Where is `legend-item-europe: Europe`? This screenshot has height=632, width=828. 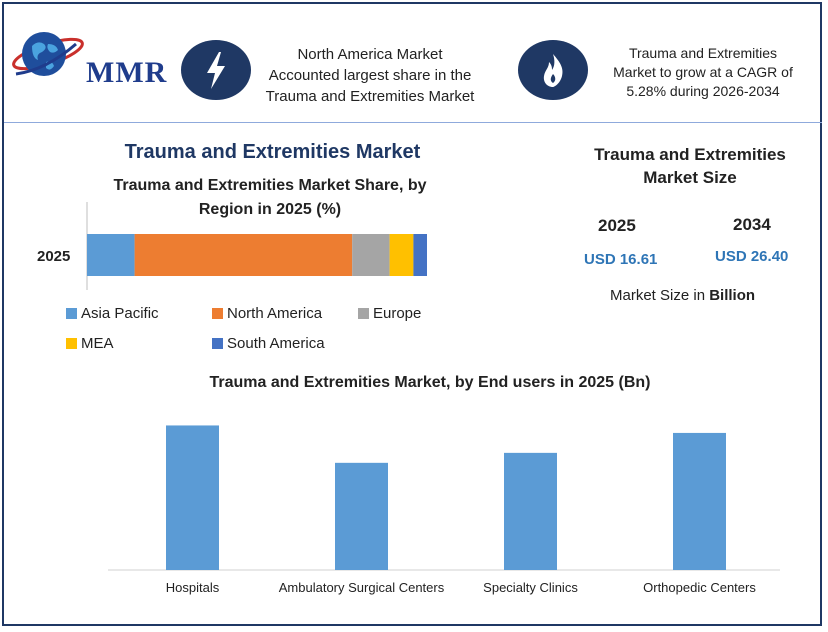 legend-item-europe: Europe is located at coordinates (389, 313).